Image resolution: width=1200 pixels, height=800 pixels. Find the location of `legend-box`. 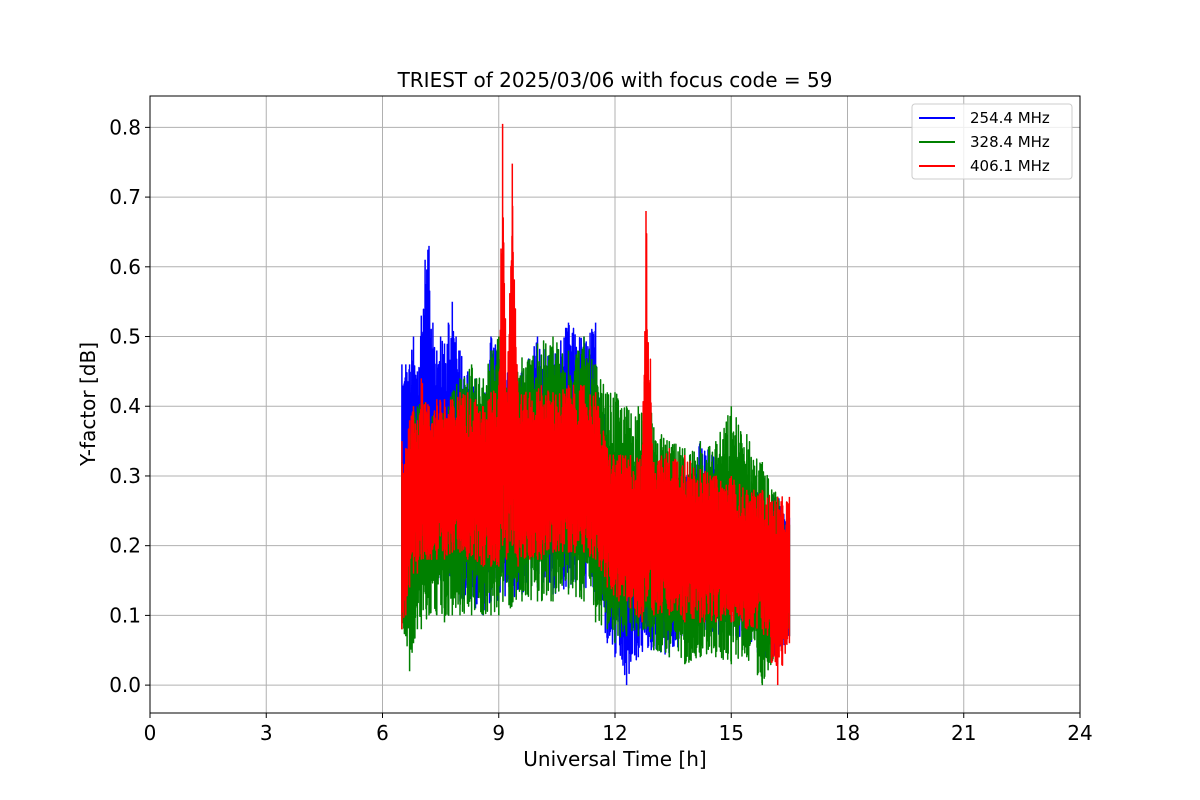

legend-box is located at coordinates (992, 141).